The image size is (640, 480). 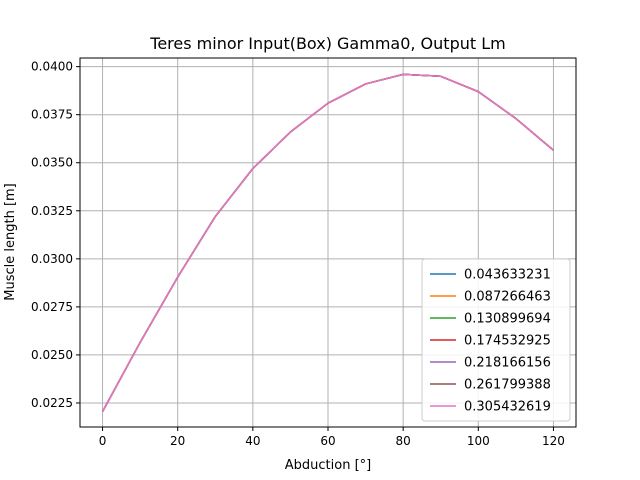 I want to click on legend-entry: 0.087266463, so click(x=507, y=297).